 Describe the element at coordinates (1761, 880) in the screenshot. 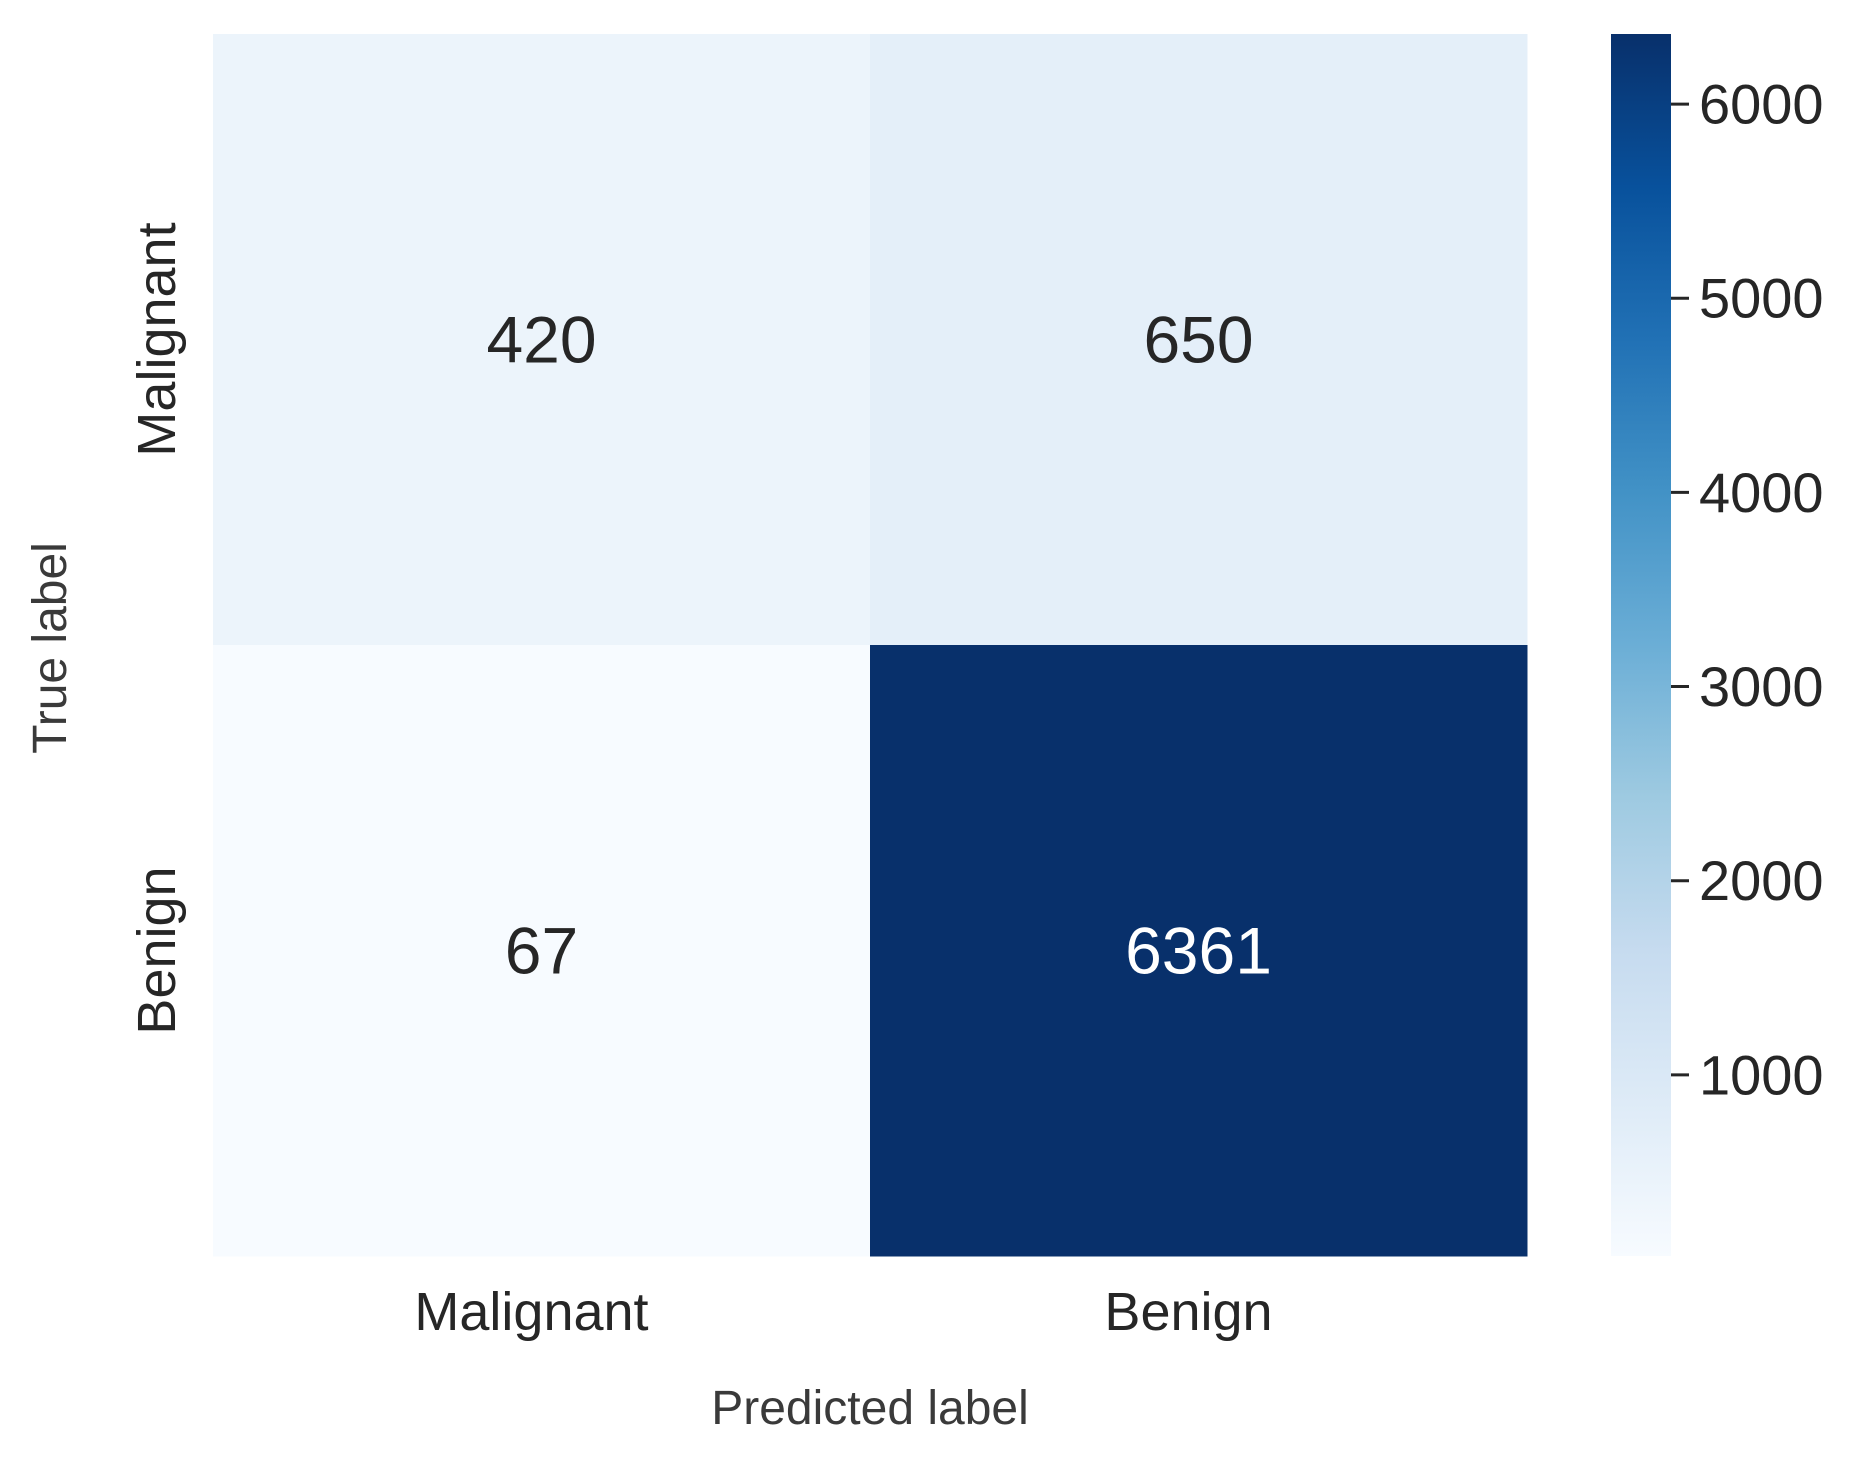

I see `colorbar-tick-label: 2000` at that location.